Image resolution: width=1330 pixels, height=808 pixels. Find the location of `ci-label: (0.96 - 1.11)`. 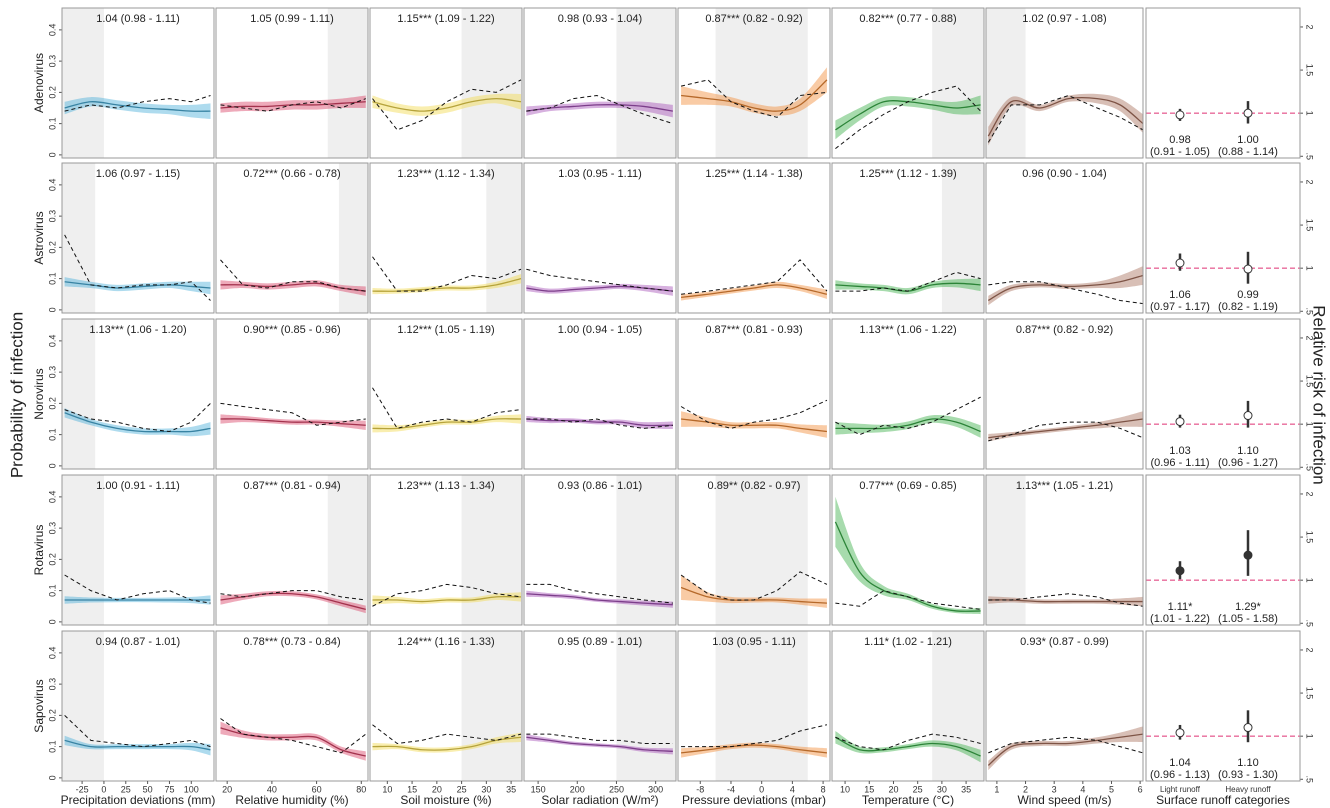

ci-label: (0.96 - 1.11) is located at coordinates (1179, 463).